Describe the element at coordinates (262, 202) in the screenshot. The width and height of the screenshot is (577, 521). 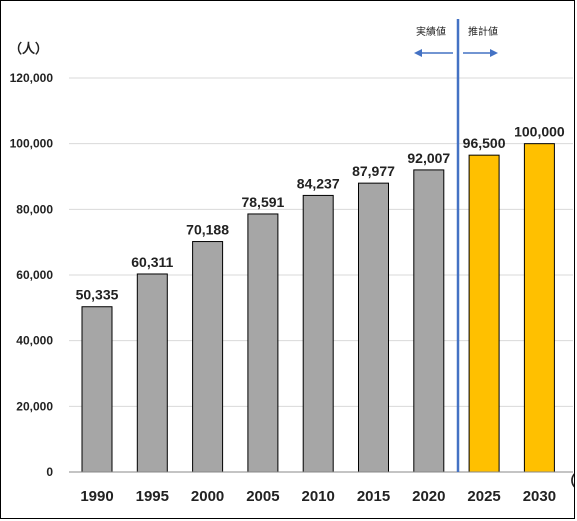
I see `data-label: 78,591` at that location.